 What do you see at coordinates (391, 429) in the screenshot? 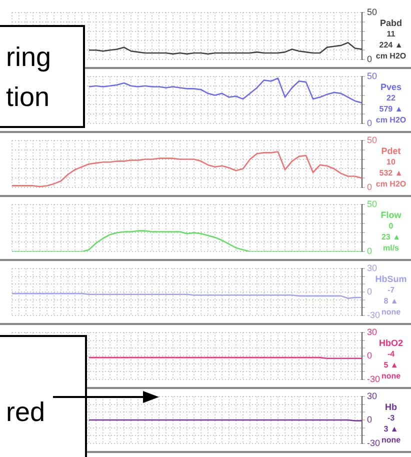
I see `text: 3 ▲` at bounding box center [391, 429].